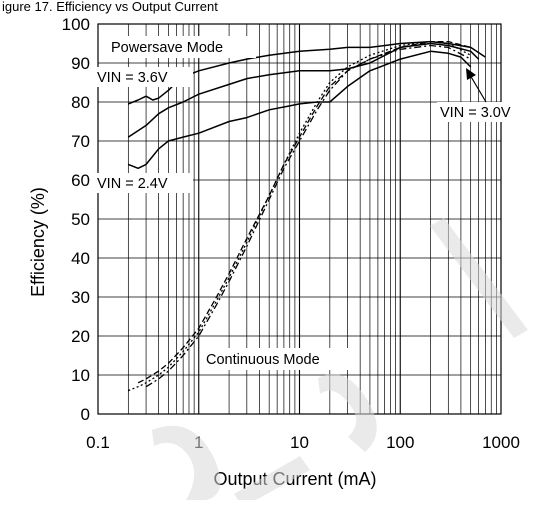 This screenshot has width=537, height=505. I want to click on annotation-continuous-mode: Continuous Mode, so click(263, 360).